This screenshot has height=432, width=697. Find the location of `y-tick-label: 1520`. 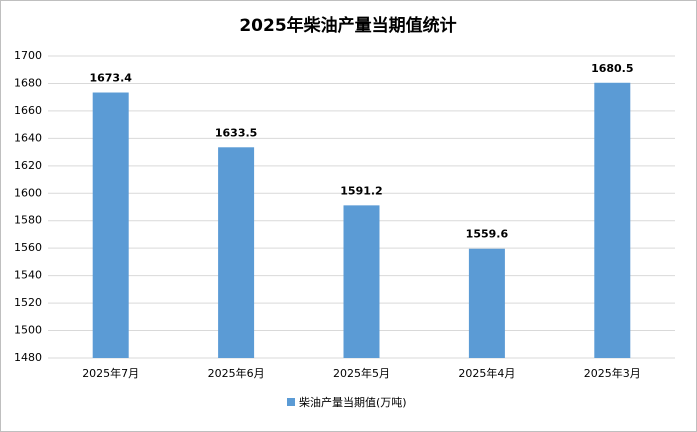

y-tick-label: 1520 is located at coordinates (28, 302).